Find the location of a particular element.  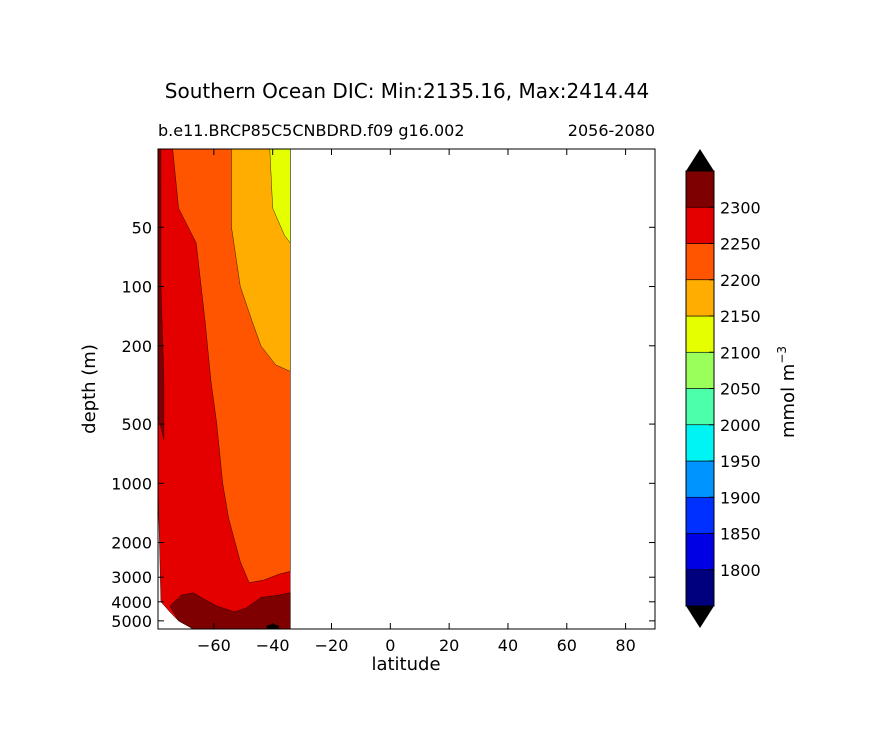

x-tick-label: 80 is located at coordinates (625, 645).